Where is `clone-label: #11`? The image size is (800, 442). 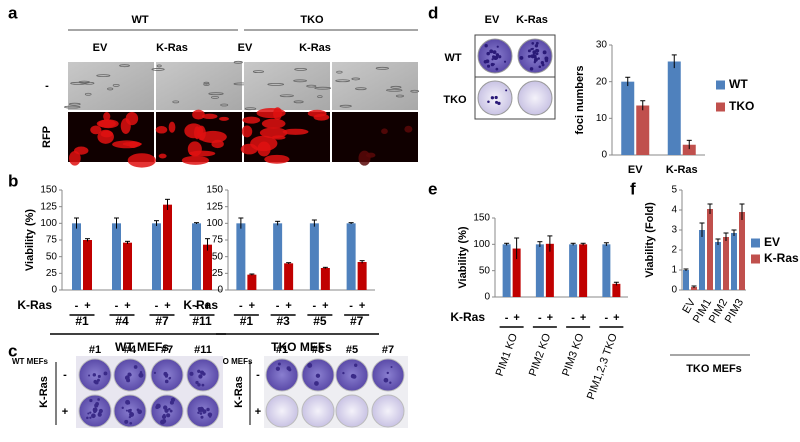 clone-label: #11 is located at coordinates (203, 350).